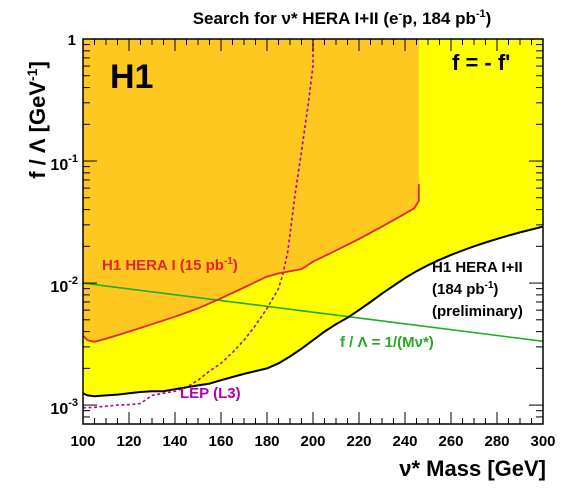  Describe the element at coordinates (266, 441) in the screenshot. I see `x-tick-label: 180` at that location.